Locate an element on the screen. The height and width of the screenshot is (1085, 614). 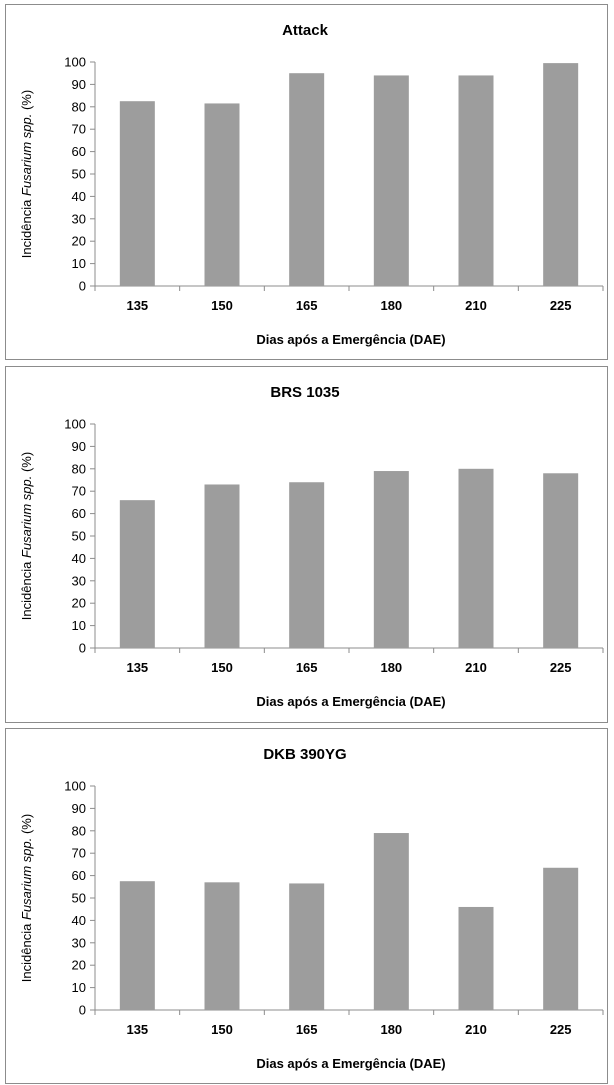
chart-title: DKB 390YG is located at coordinates (304, 754).